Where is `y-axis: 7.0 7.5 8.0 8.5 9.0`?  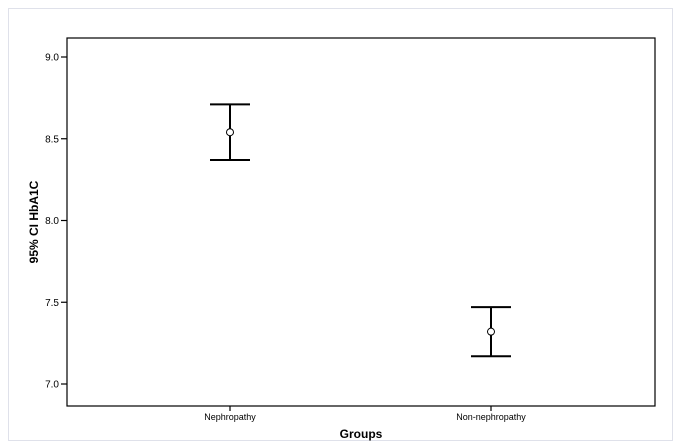 y-axis: 7.0 7.5 8.0 8.5 9.0 is located at coordinates (56, 222).